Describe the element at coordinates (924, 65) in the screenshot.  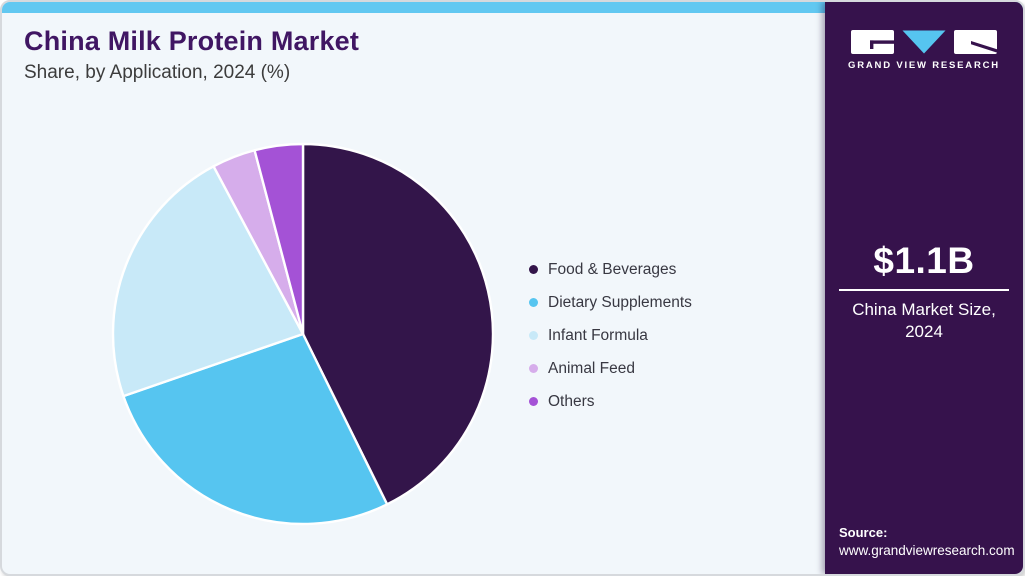
I see `gvr-logo-text: GRAND VIEW RESEARCH` at that location.